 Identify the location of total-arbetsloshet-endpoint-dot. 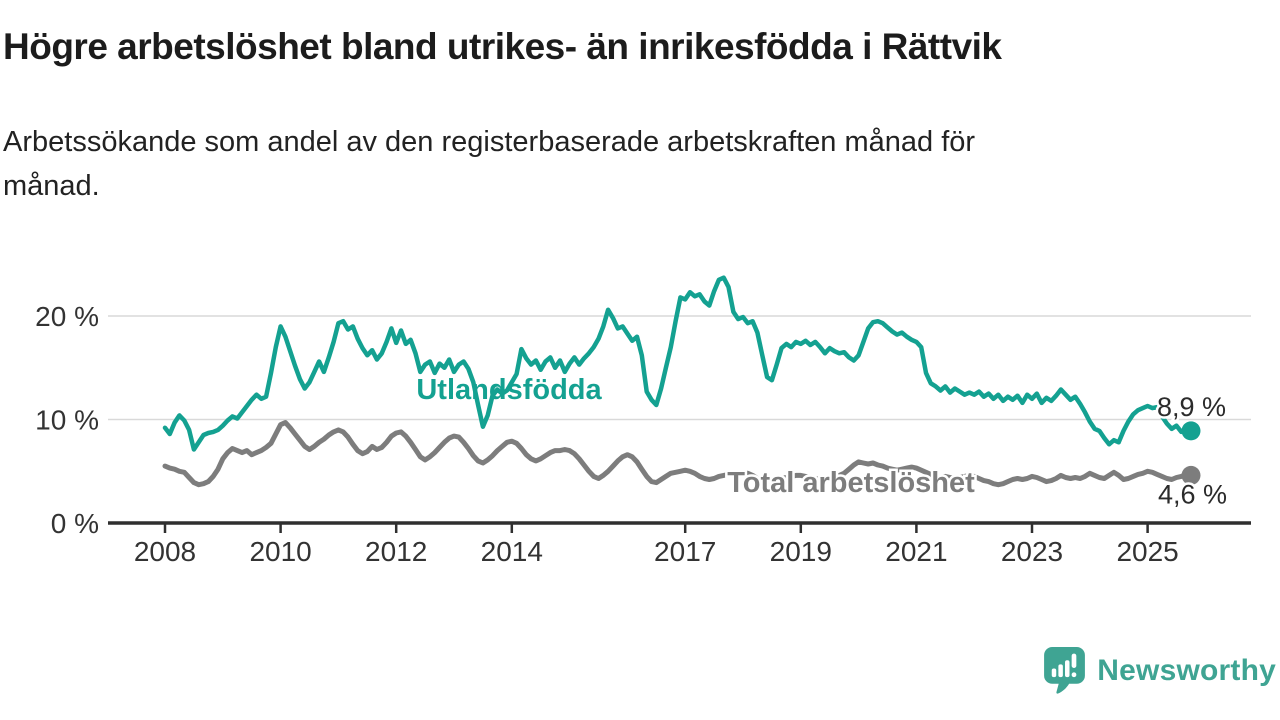
(1191, 475).